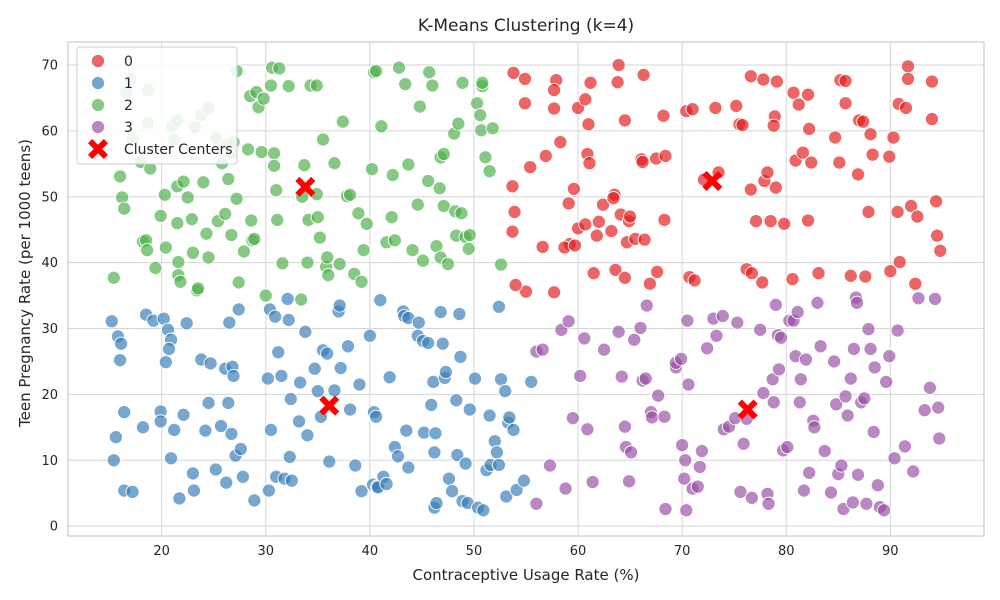 This screenshot has width=1000, height=600. What do you see at coordinates (49, 395) in the screenshot?
I see `y-tick-label: 20` at bounding box center [49, 395].